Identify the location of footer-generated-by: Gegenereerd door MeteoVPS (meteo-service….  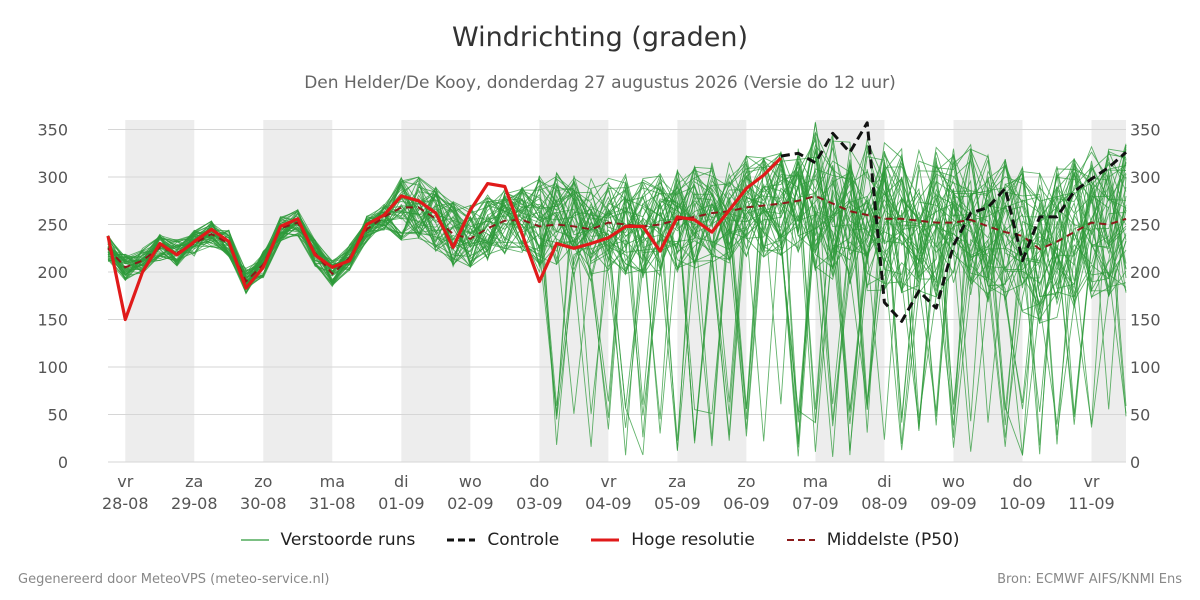
(174, 579).